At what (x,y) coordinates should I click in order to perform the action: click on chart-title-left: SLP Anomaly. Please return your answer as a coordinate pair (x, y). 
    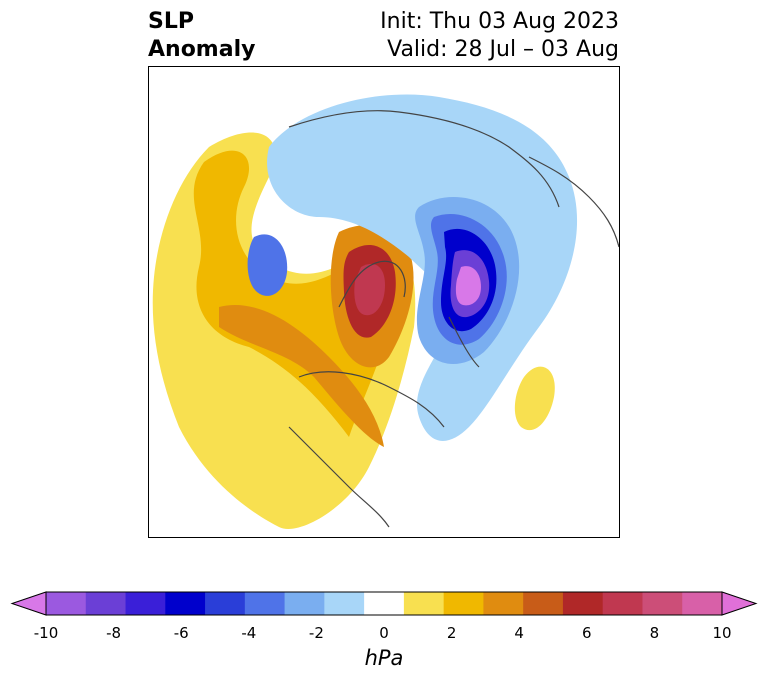
    Looking at the image, I should click on (201, 36).